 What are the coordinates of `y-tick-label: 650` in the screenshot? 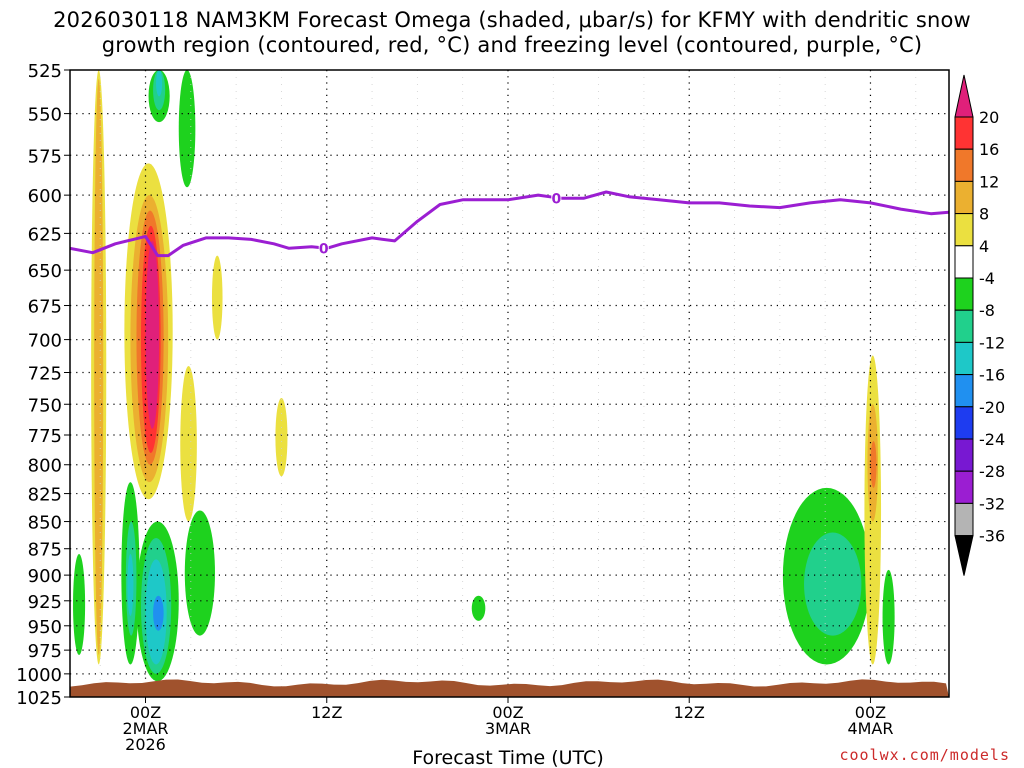 It's located at (45, 271).